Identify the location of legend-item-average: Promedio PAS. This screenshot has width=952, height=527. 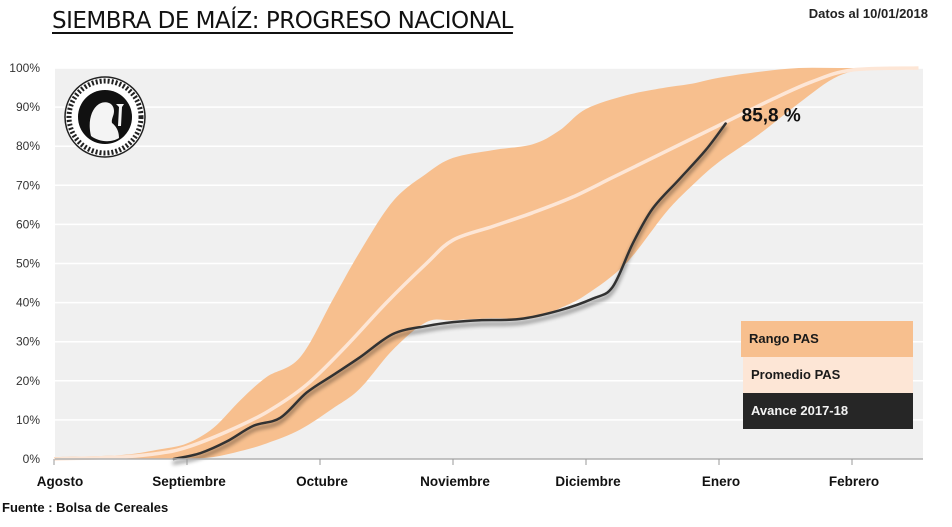
(828, 375).